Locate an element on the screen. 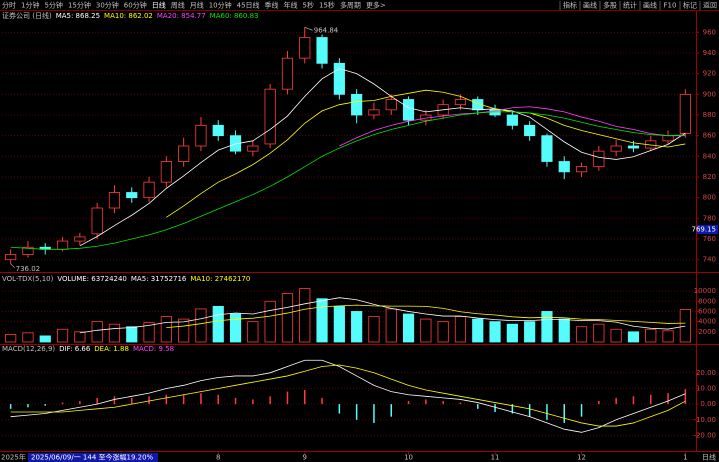 This screenshot has height=462, width=719. x-tick-label: 10 is located at coordinates (408, 458).